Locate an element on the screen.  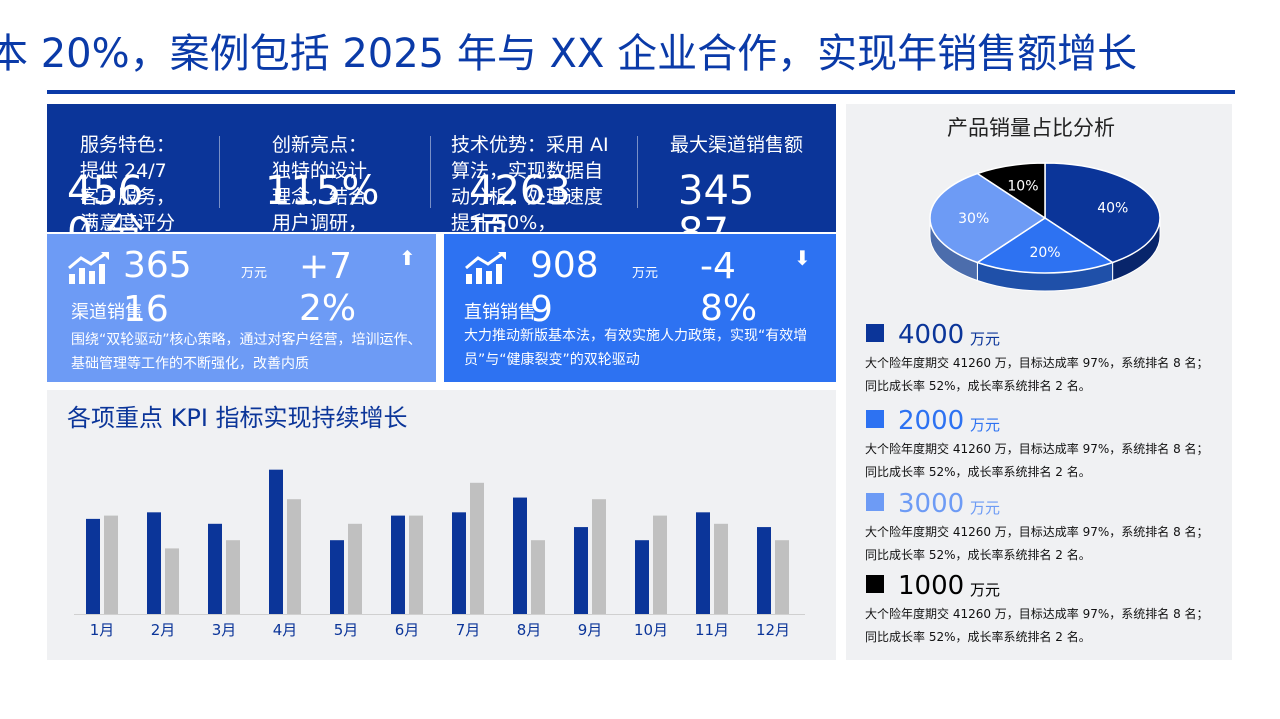
stat-value: 34587 is located at coordinates (716, 200).